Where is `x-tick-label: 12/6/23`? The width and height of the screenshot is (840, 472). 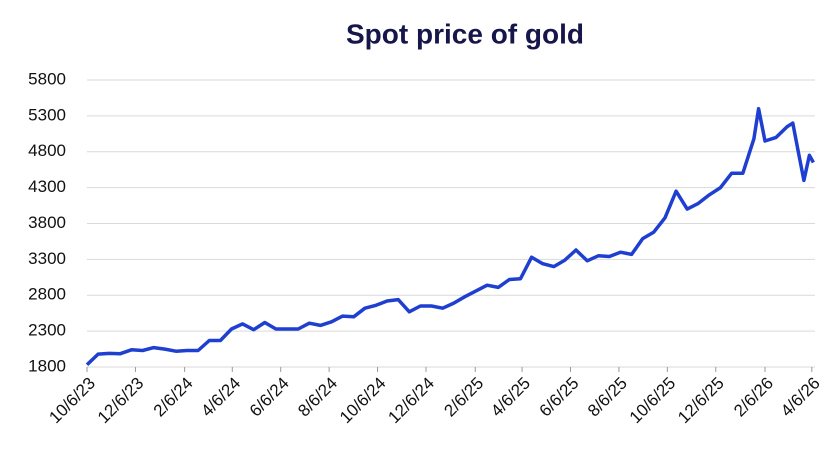
x-tick-label: 12/6/23 is located at coordinates (121, 401).